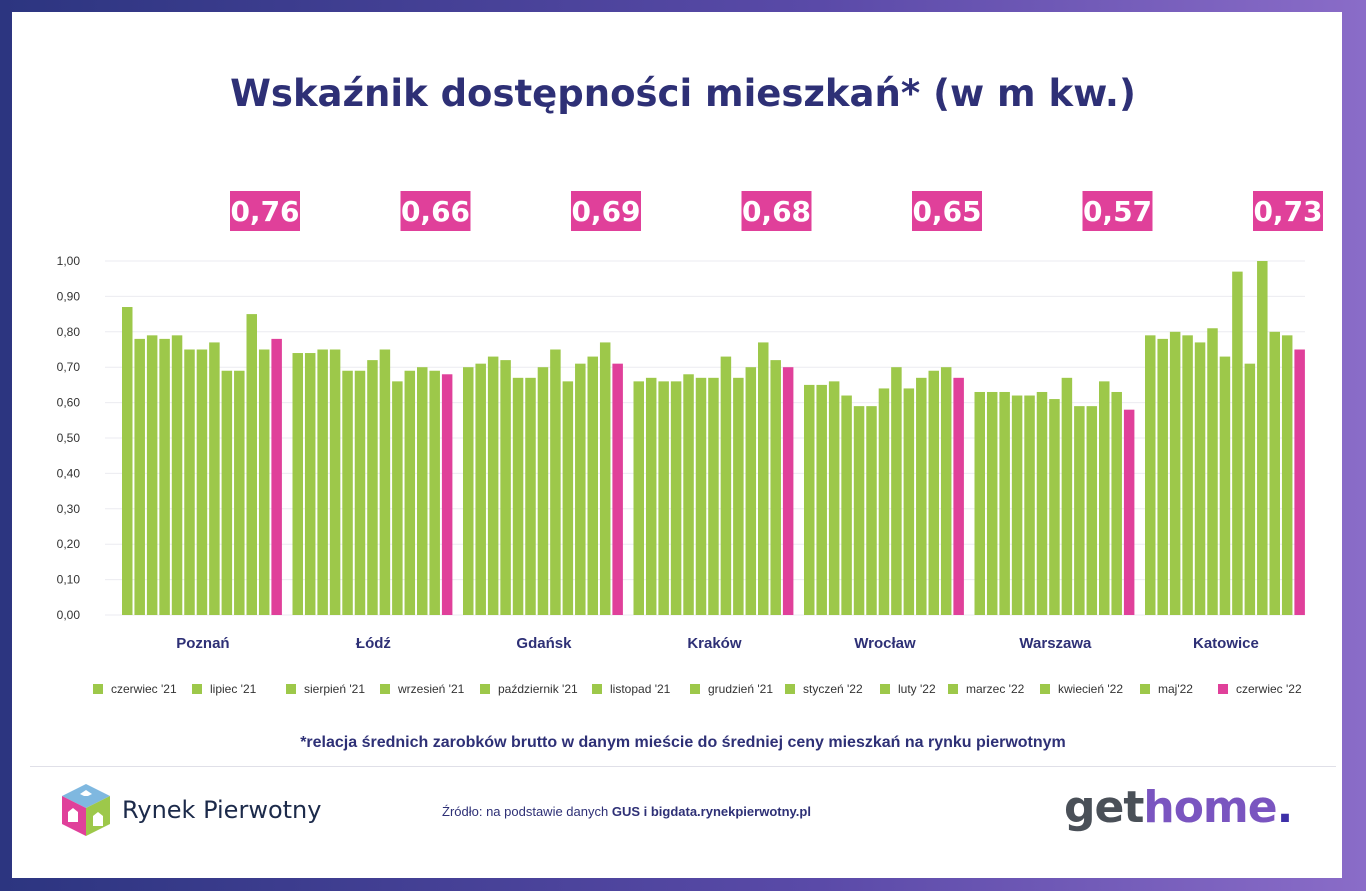  I want to click on y-tick-label: 0,70, so click(69, 367).